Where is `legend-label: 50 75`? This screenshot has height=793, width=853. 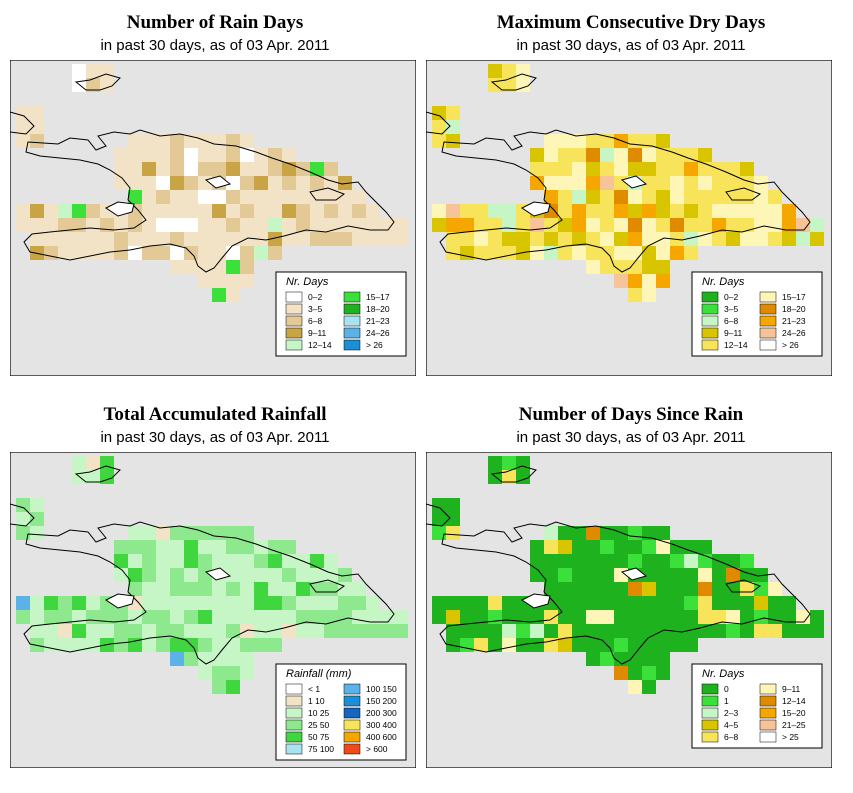 legend-label: 50 75 is located at coordinates (319, 737).